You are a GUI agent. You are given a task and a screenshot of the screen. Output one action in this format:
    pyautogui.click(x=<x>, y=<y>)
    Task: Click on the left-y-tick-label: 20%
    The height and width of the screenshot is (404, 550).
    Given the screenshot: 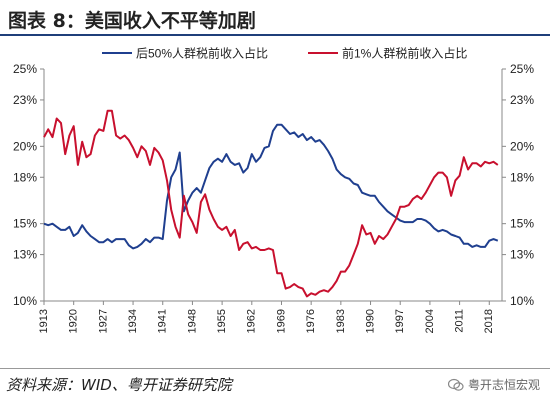 What is the action you would take?
    pyautogui.click(x=25, y=146)
    